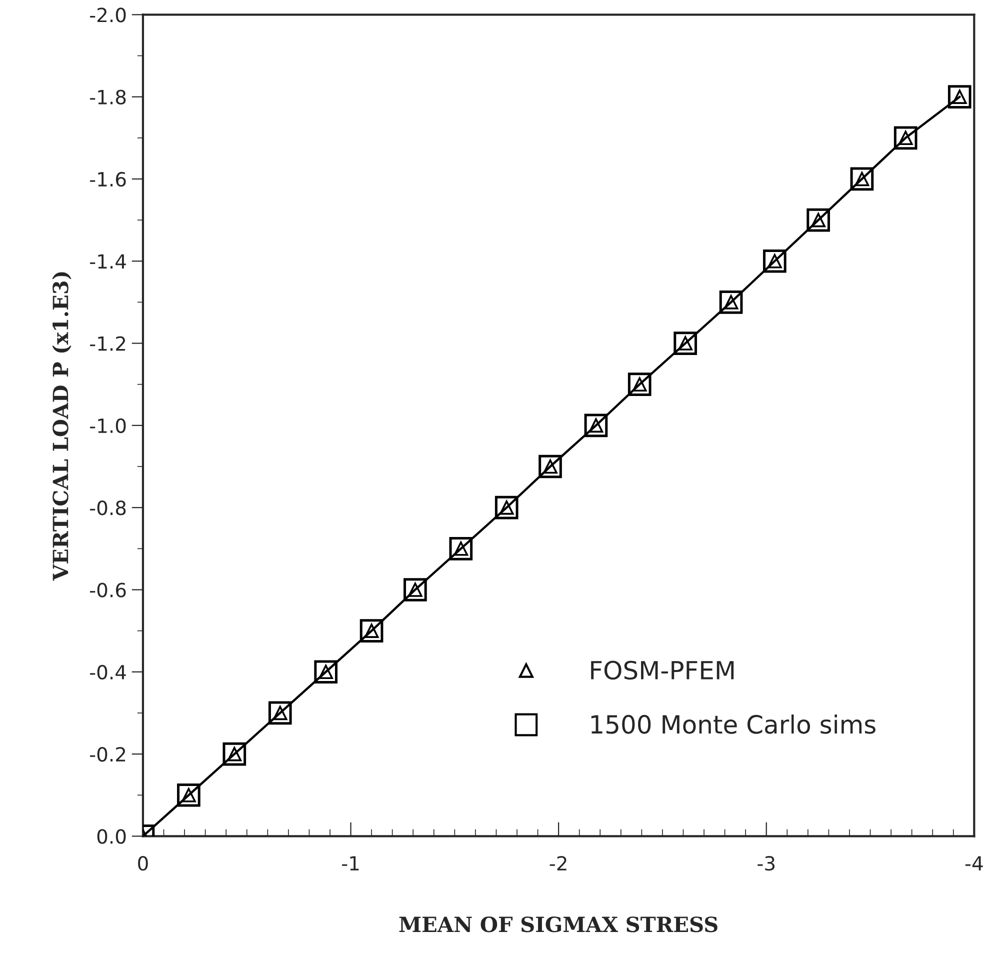 Image resolution: width=986 pixels, height=978 pixels. I want to click on x-axis-title: MEAN OF SIGMAX STRESS, so click(558, 924).